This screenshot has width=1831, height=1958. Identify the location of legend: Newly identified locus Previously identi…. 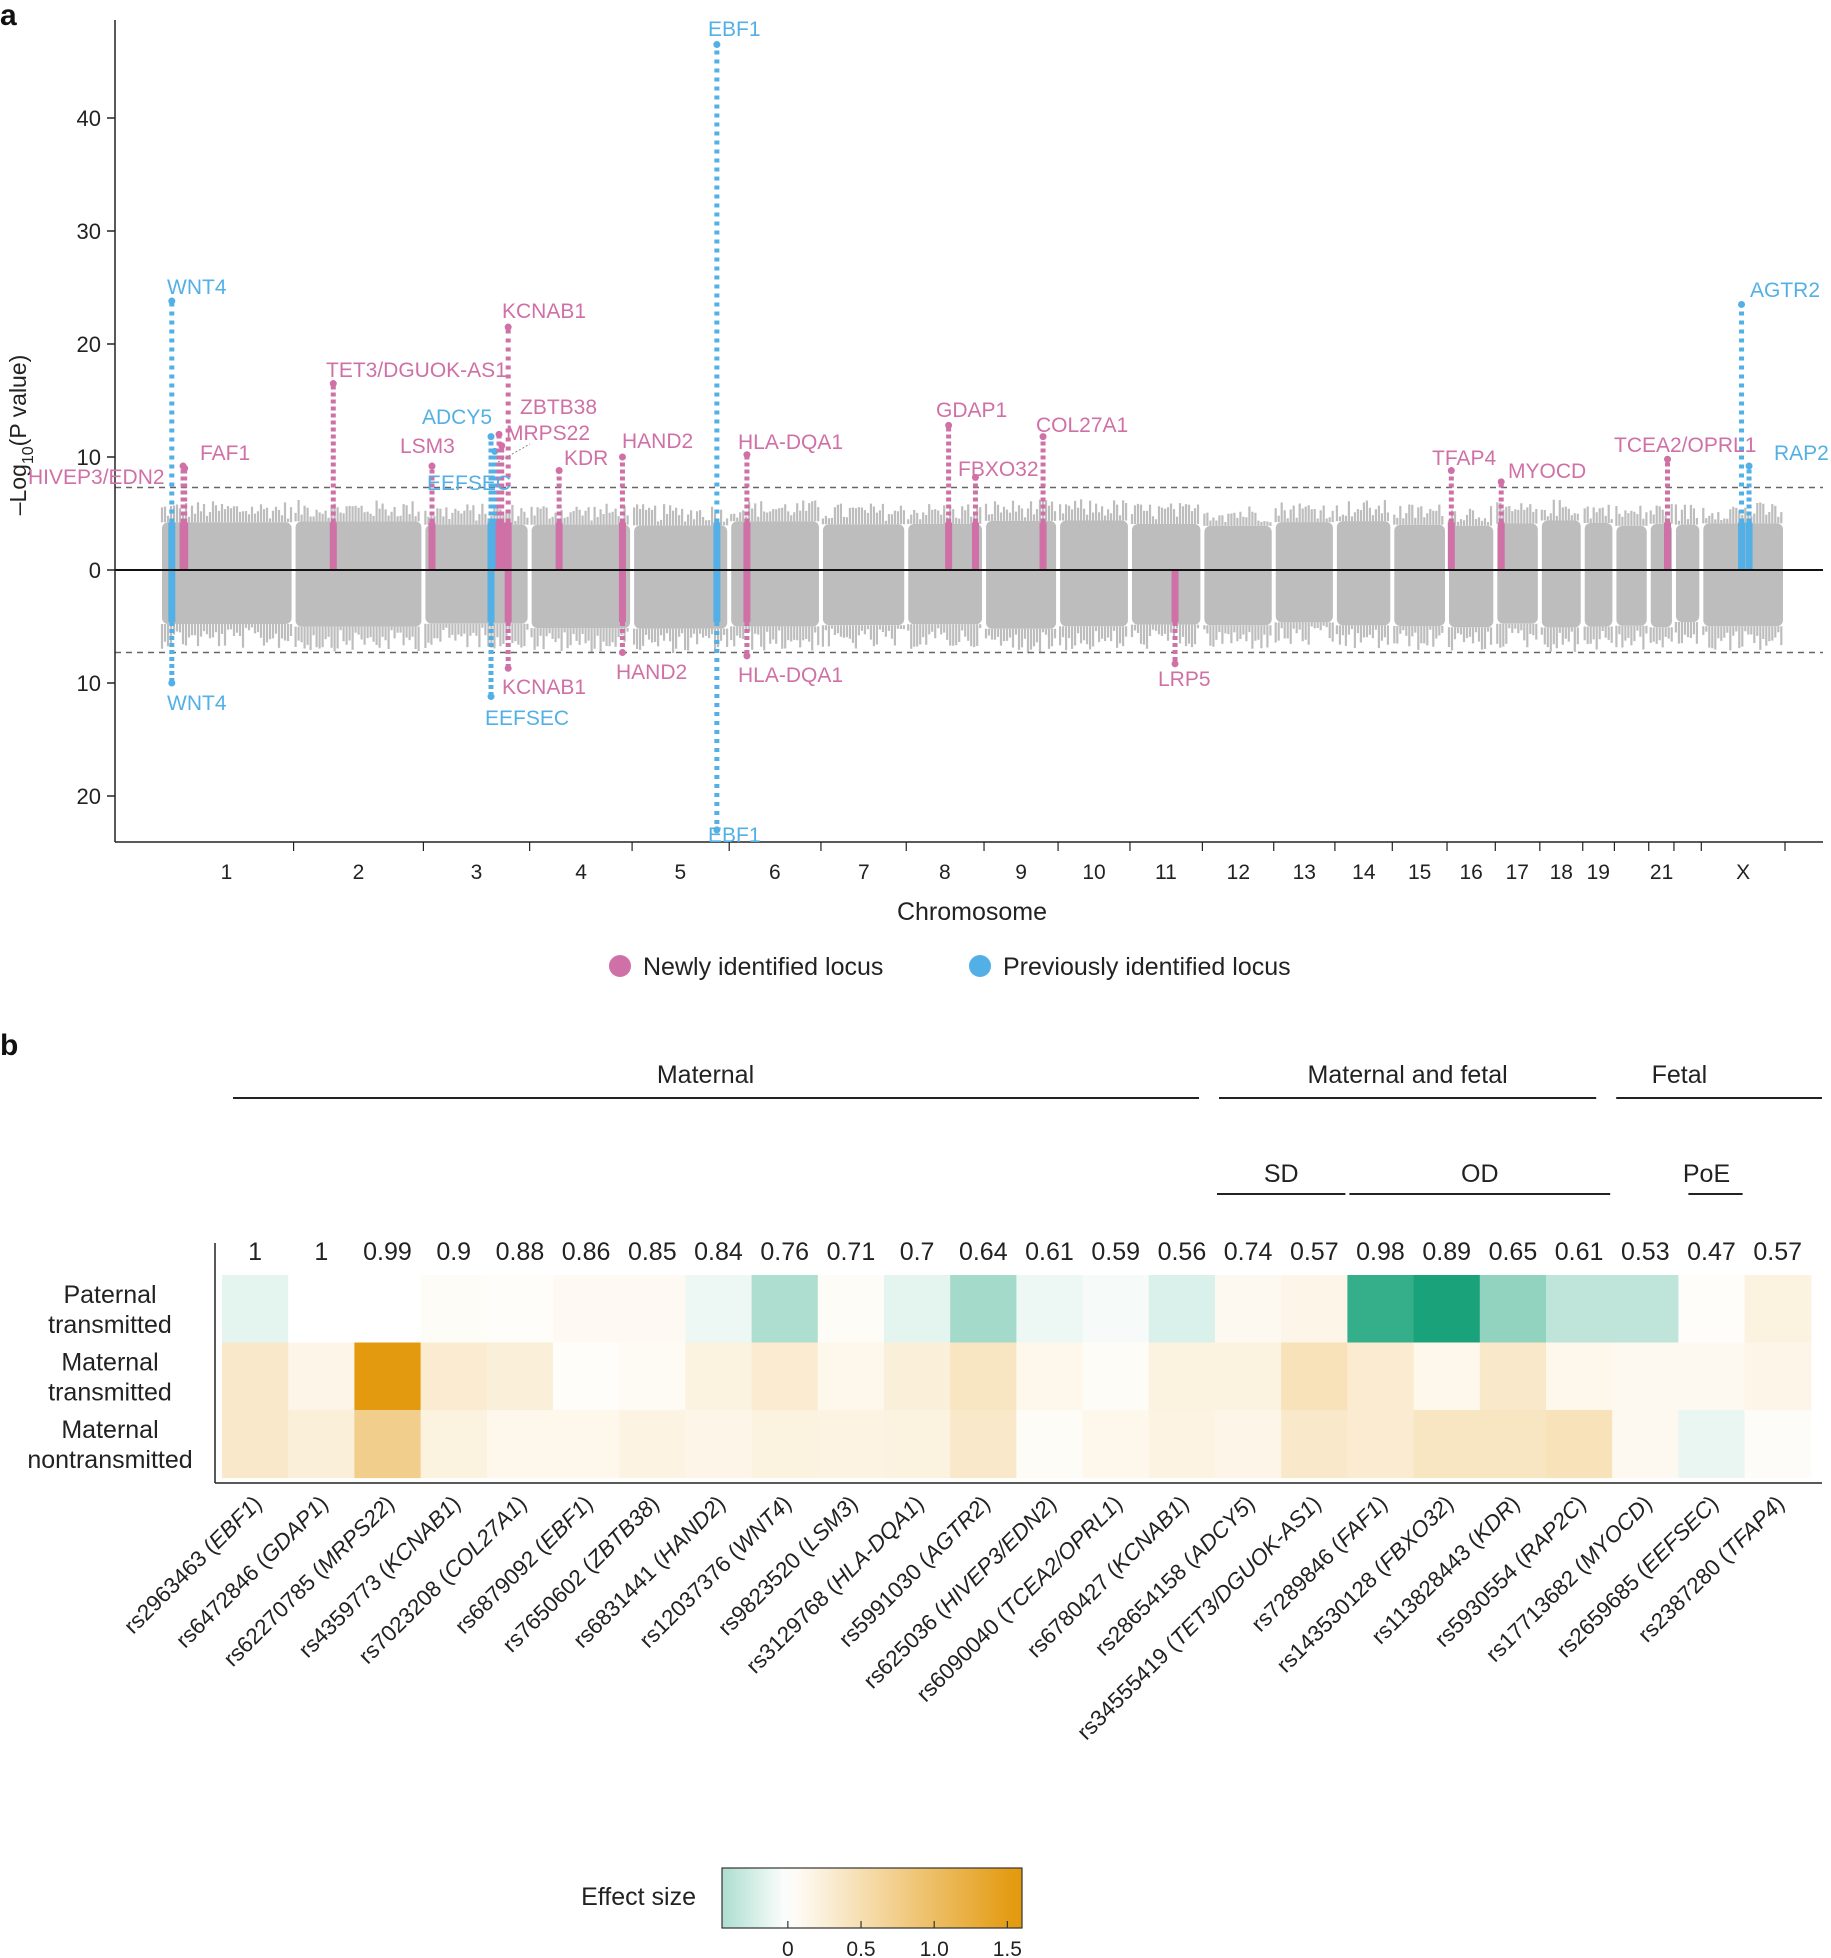
(950, 967).